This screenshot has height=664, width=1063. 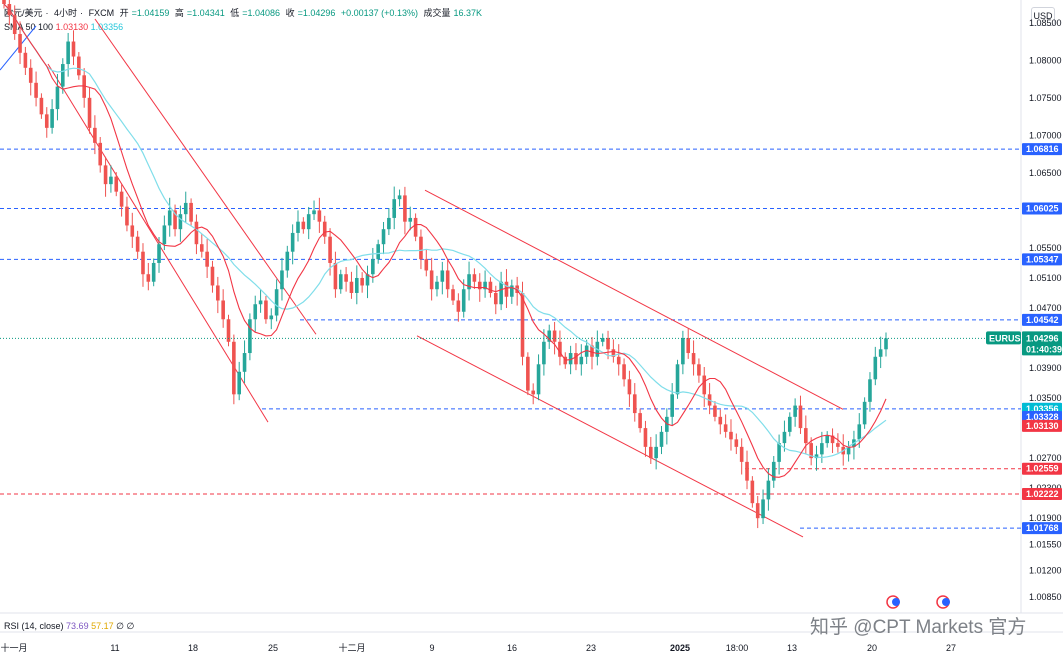 What do you see at coordinates (125, 626) in the screenshot?
I see `rsi-extra: ∅ ∅` at bounding box center [125, 626].